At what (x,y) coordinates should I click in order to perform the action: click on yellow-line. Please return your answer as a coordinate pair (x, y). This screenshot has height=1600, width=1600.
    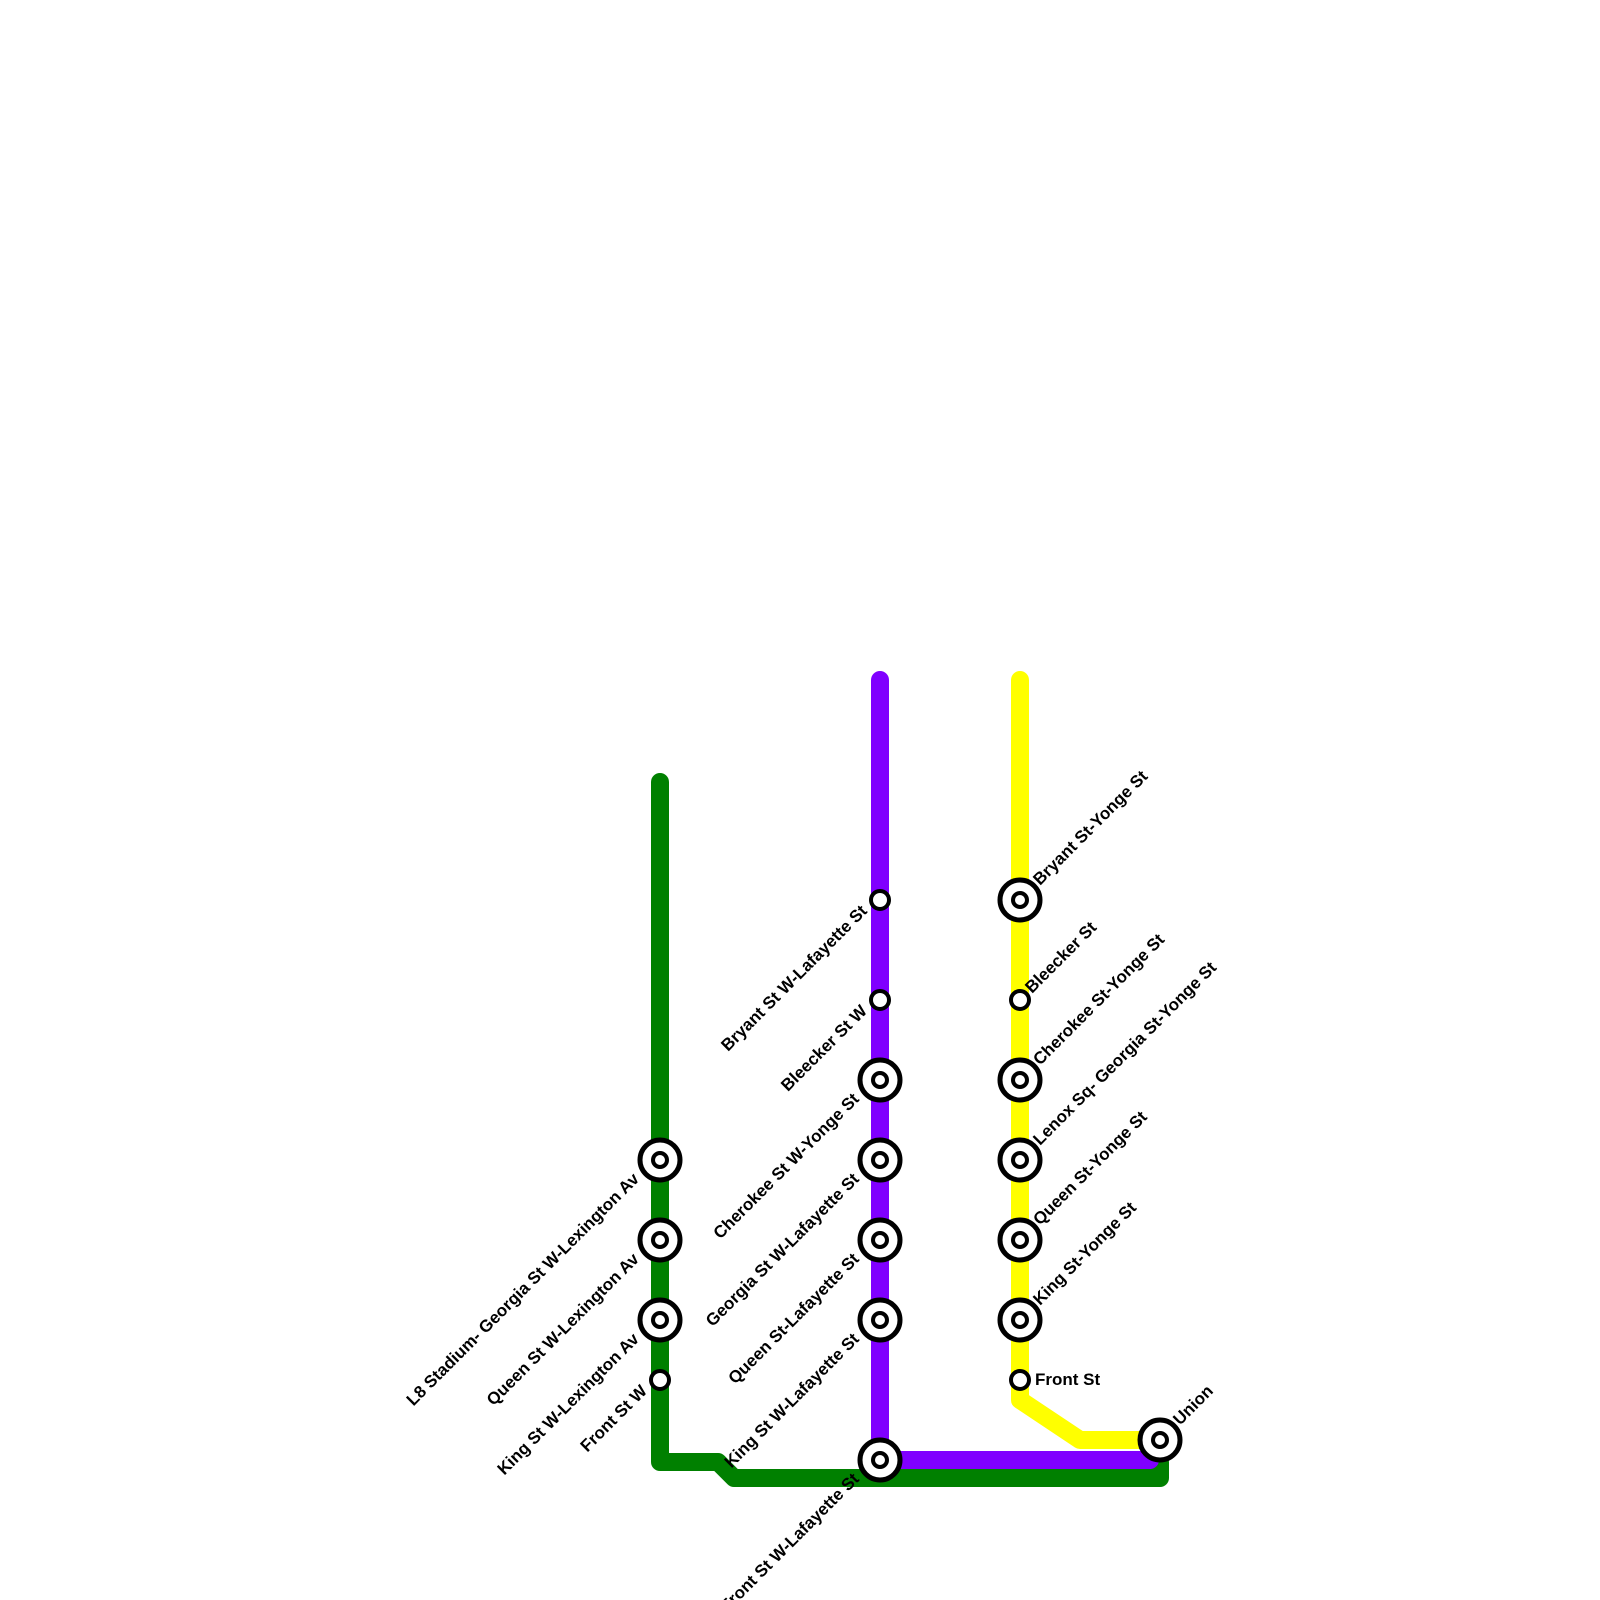
    Looking at the image, I should click on (1089, 1060).